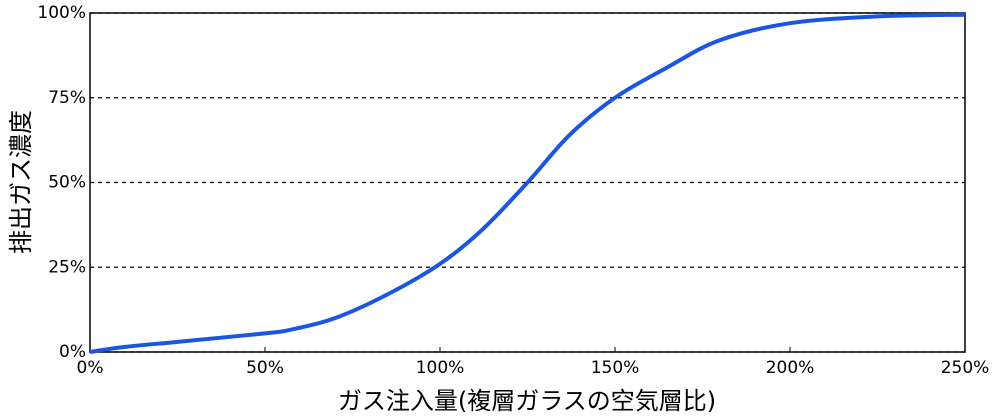 This screenshot has width=1000, height=418. I want to click on x-tick-label: 0%, so click(90, 368).